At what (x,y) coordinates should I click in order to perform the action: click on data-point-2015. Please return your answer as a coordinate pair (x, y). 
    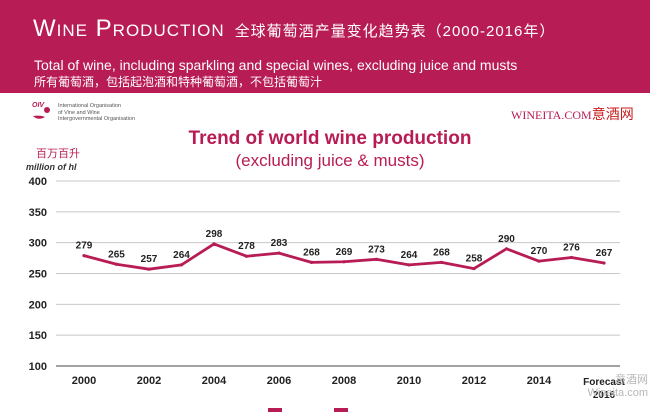
    Looking at the image, I should click on (571, 257).